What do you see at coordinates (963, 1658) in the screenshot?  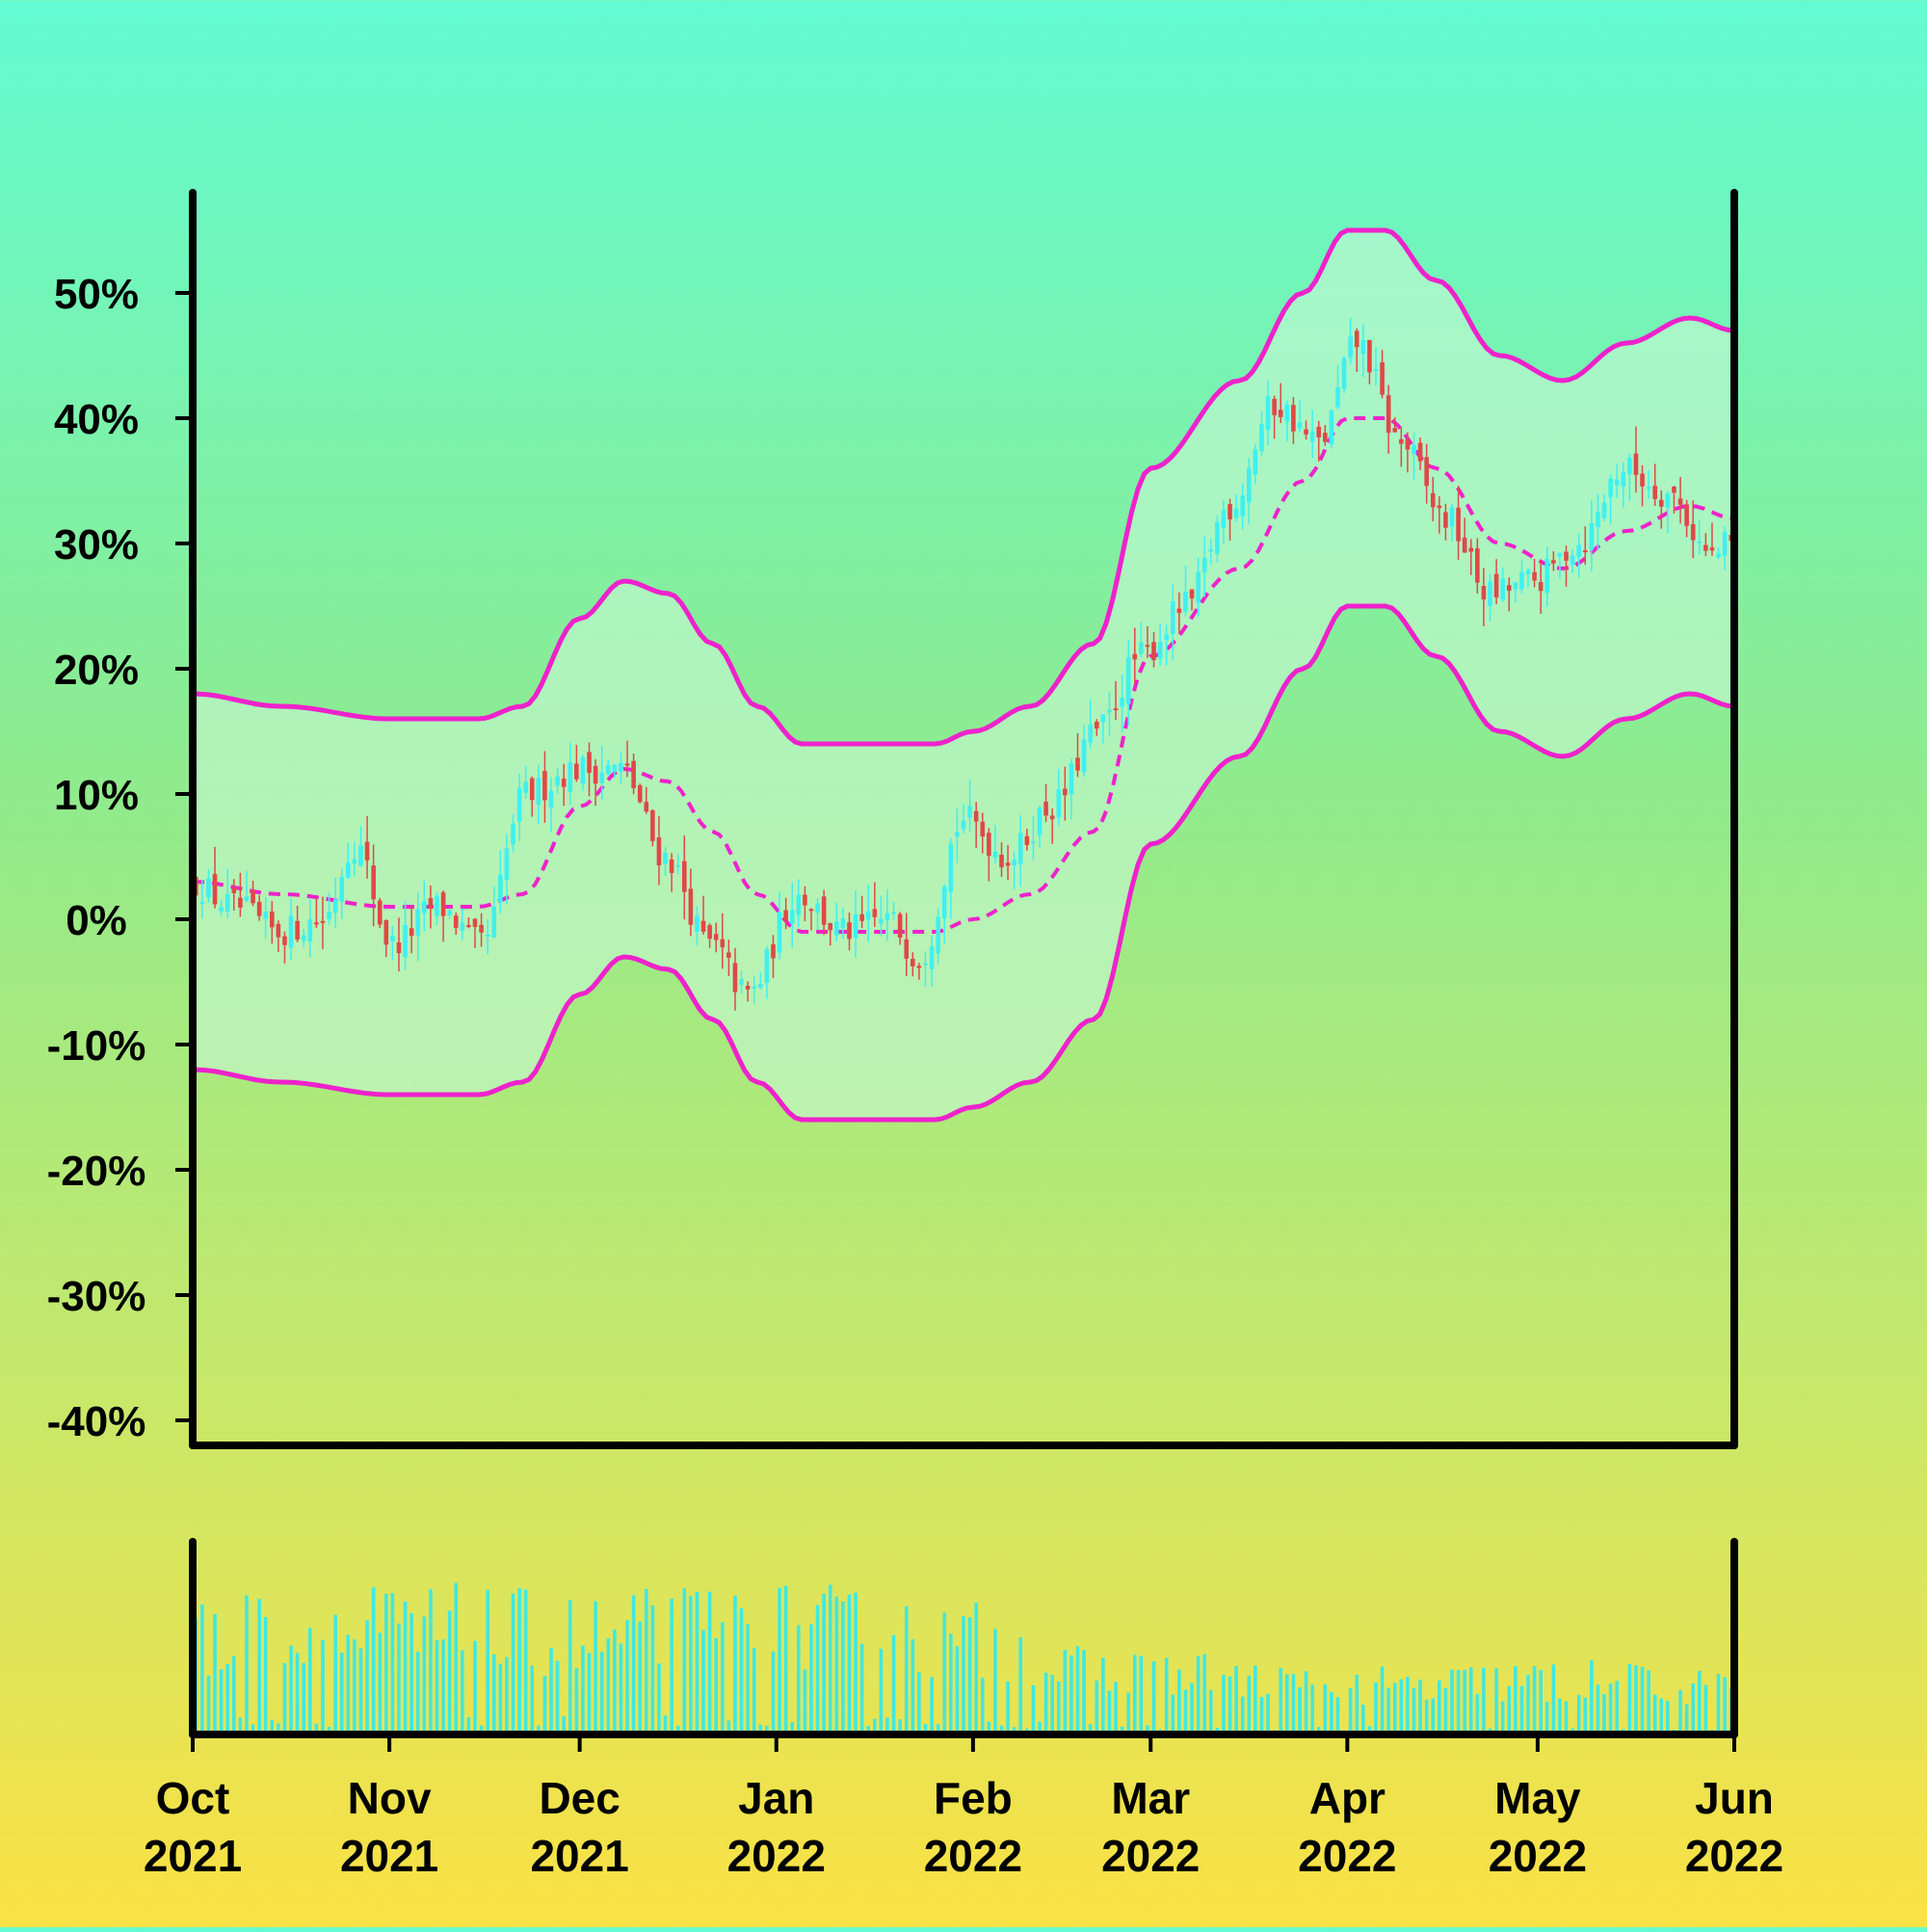 I see `volume-layer` at bounding box center [963, 1658].